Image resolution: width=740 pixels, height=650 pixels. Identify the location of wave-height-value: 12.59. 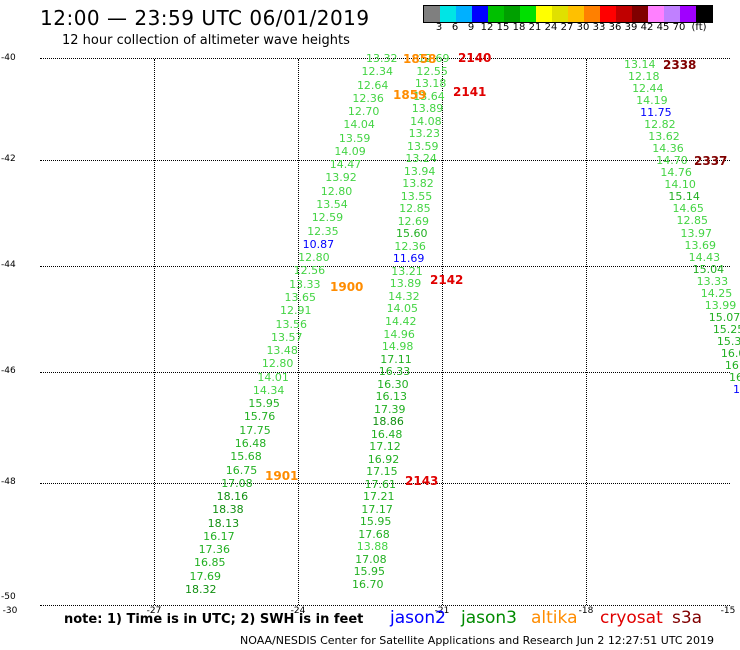
(327, 218).